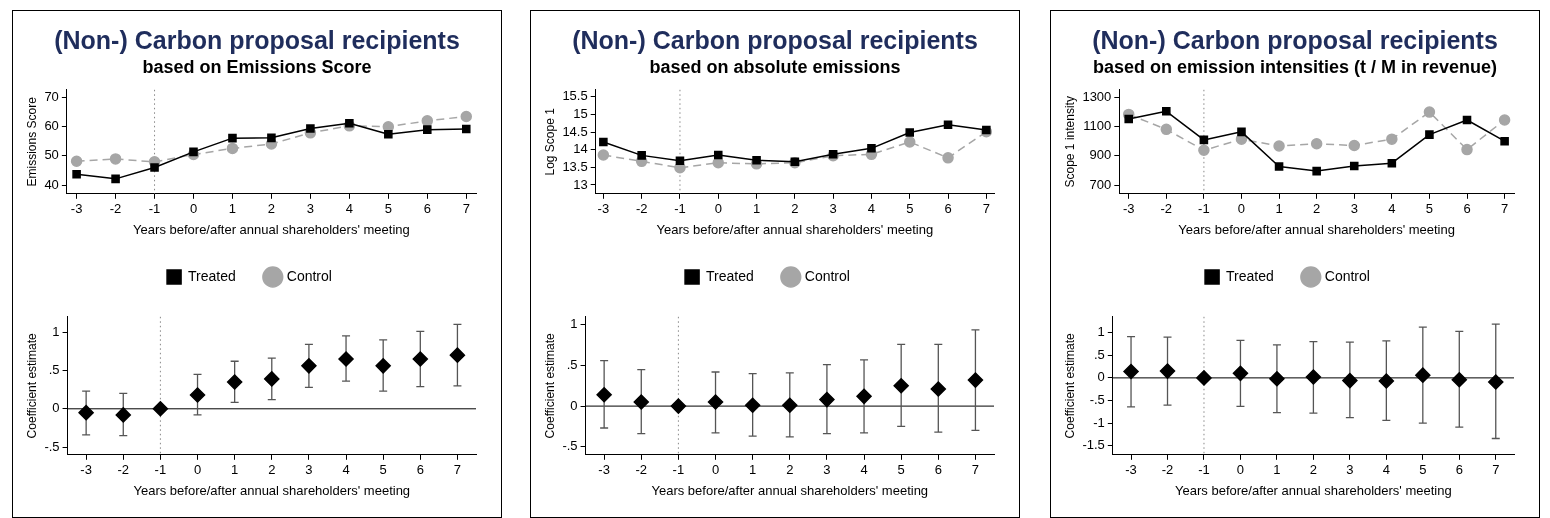 The image size is (1550, 518). I want to click on y-axis-title: Emissions Score, so click(31, 141).